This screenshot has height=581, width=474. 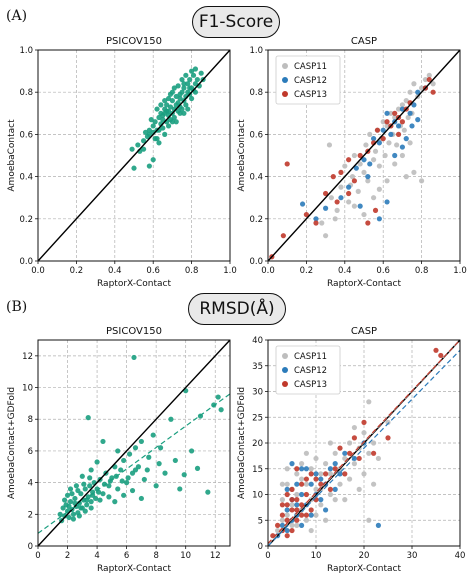 I want to click on y-tick-label: 0.0, so click(x=26, y=262).